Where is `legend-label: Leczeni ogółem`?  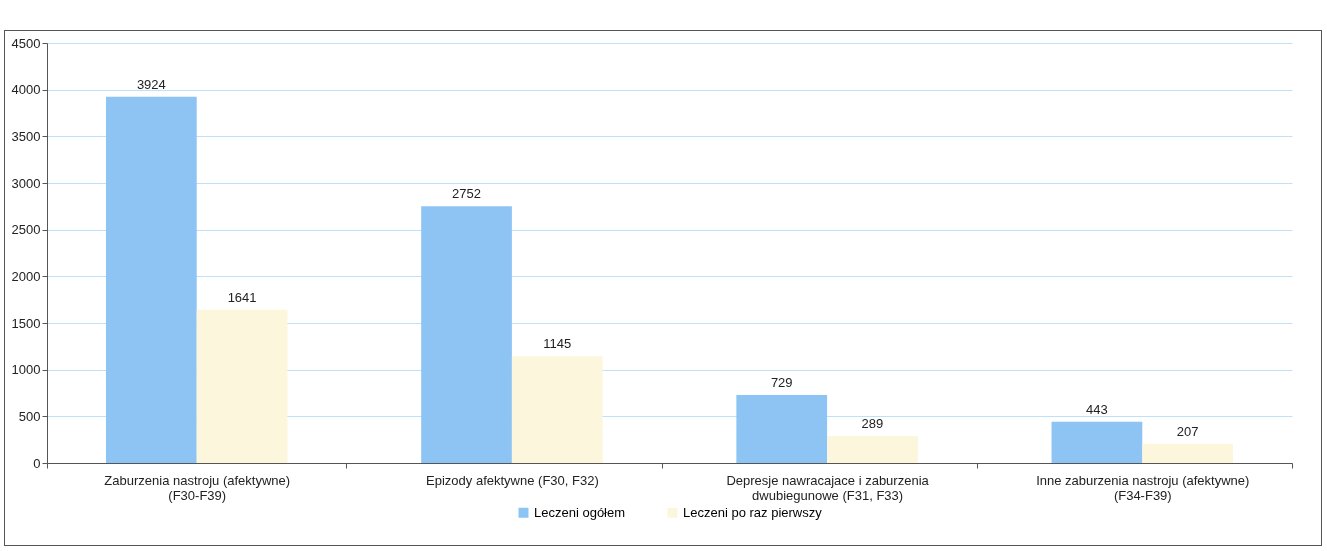
legend-label: Leczeni ogółem is located at coordinates (580, 512).